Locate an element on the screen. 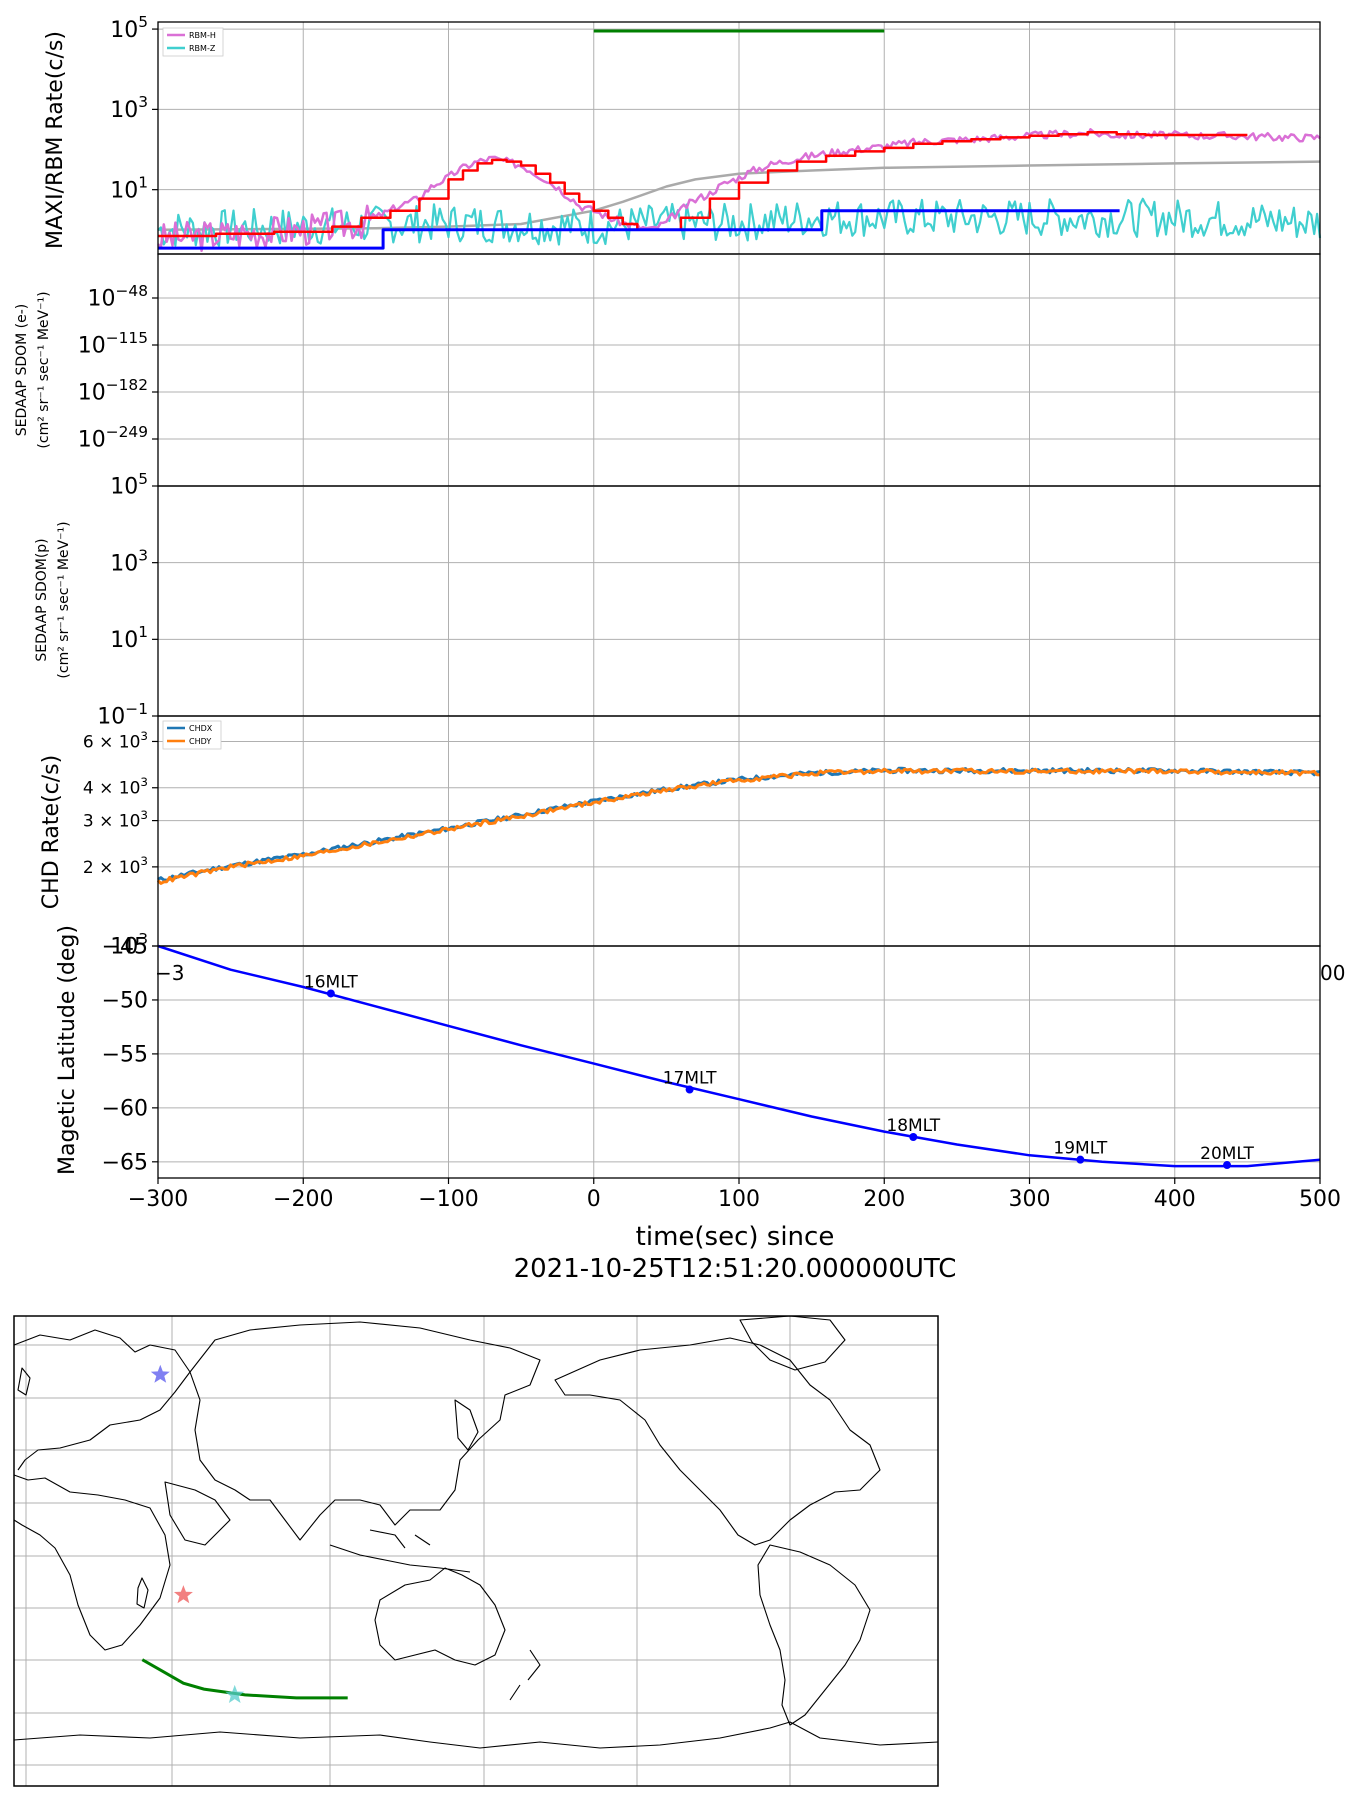  mlt-marker-label: 19MLT is located at coordinates (1080, 1149).